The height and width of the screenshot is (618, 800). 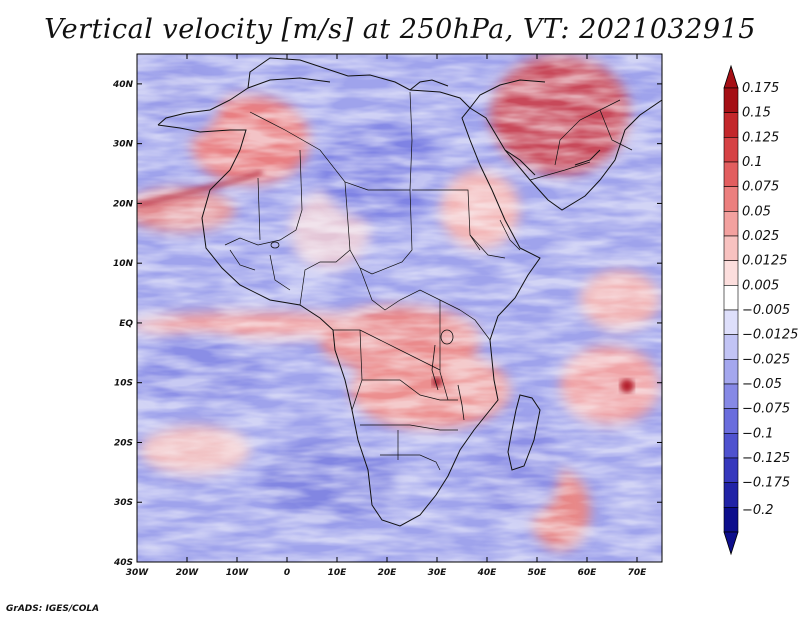 I want to click on longitude-labels: 30W 20W 10W 0 10E 20E 30E 40E 50E 60E 70E, so click(x=386, y=573).